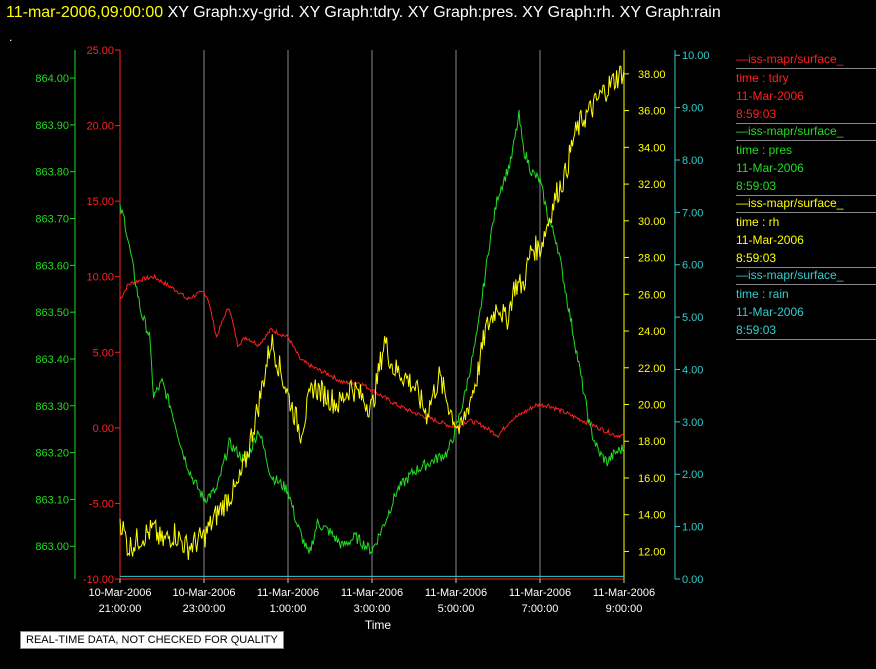 This screenshot has height=669, width=876. Describe the element at coordinates (52, 126) in the screenshot. I see `pres-tick-label: 863.90` at that location.